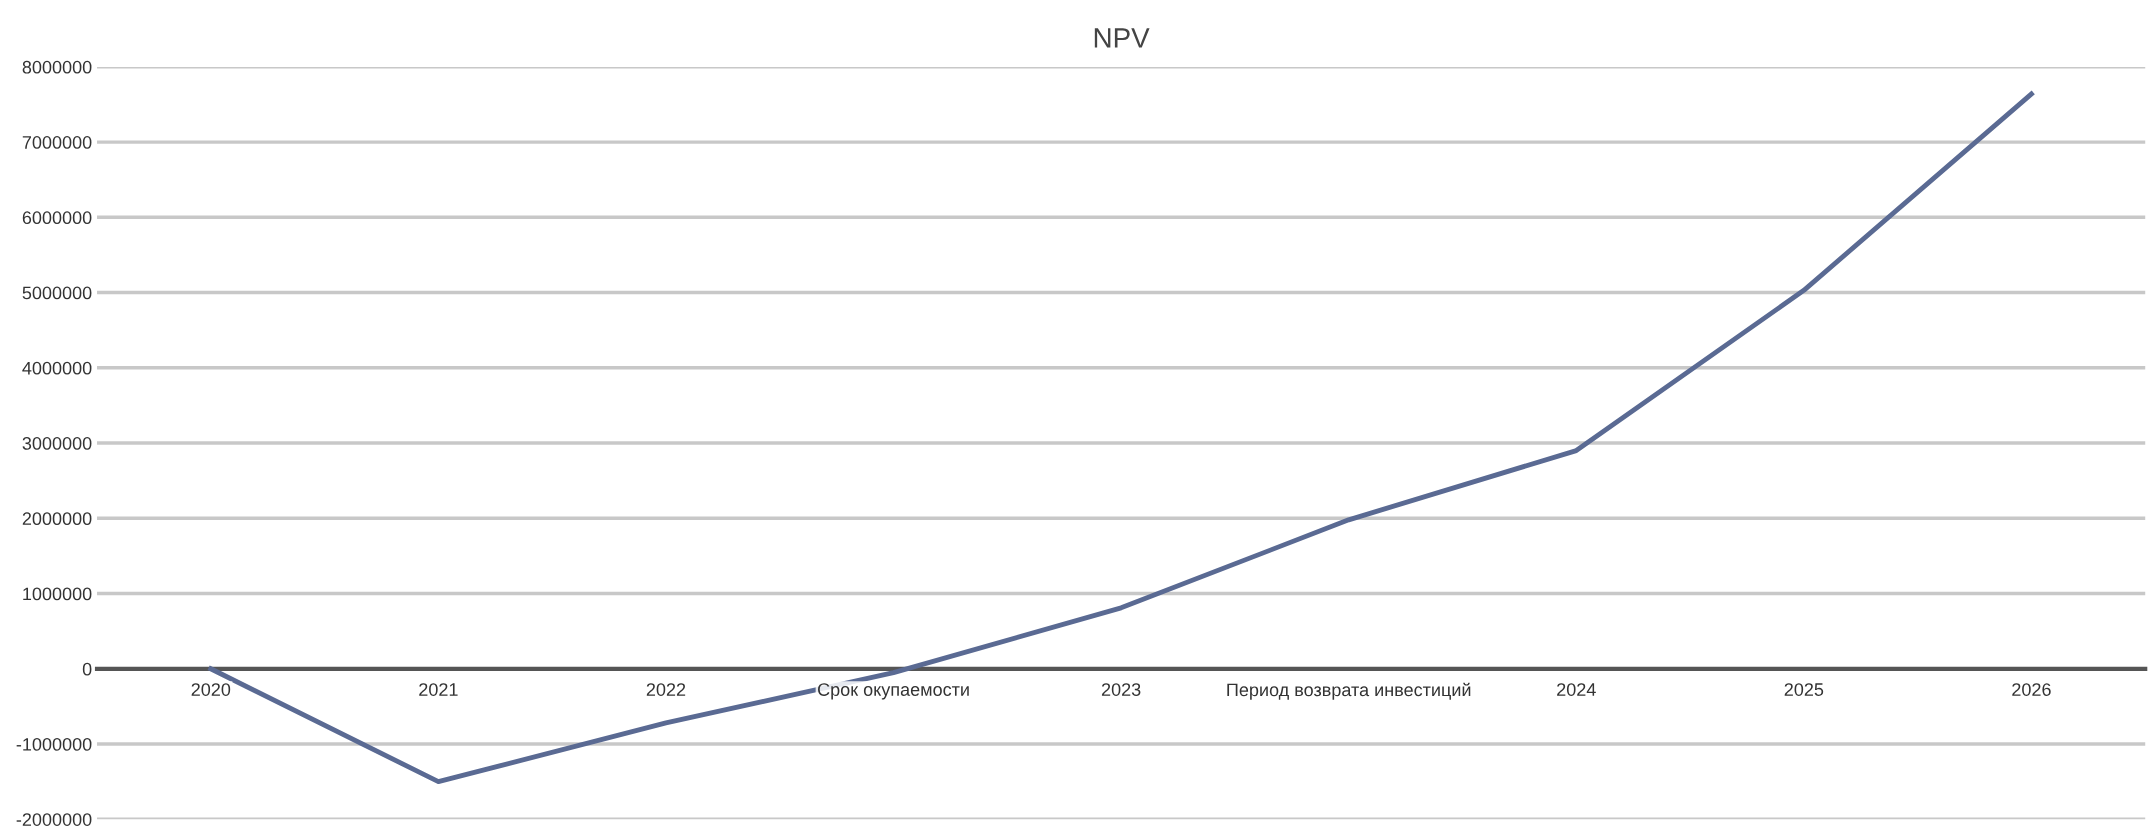  Describe the element at coordinates (1349, 691) in the screenshot. I see `x-tick-label: Период возврата инвестиций` at that location.